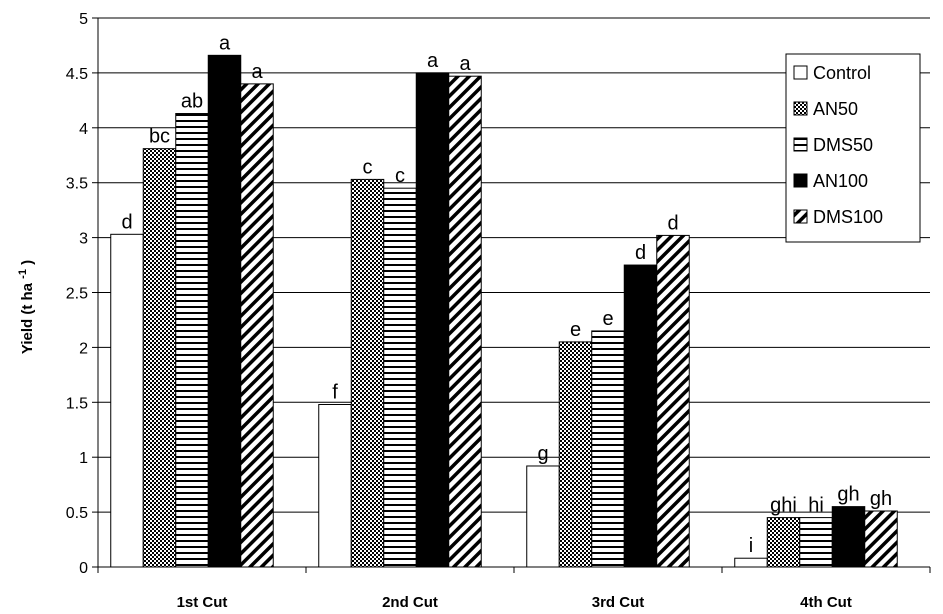 This screenshot has height=614, width=943. Describe the element at coordinates (202, 602) in the screenshot. I see `x-tick-label: 1st Cut` at that location.